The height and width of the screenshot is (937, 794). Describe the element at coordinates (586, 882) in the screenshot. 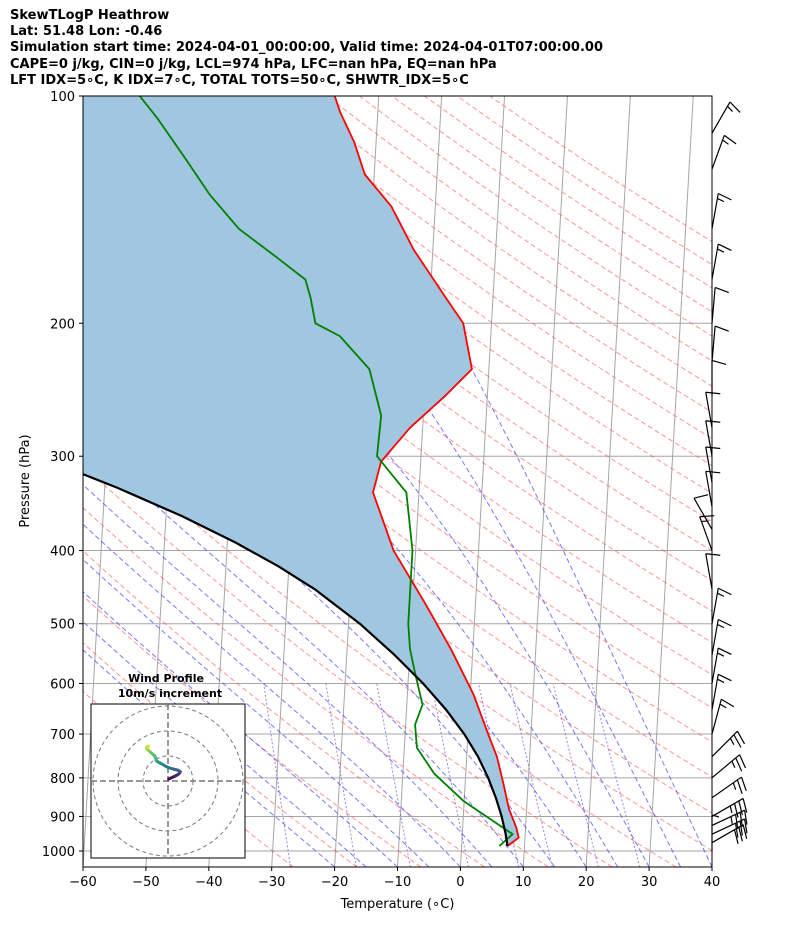

I see `x-tick-label: 20` at that location.